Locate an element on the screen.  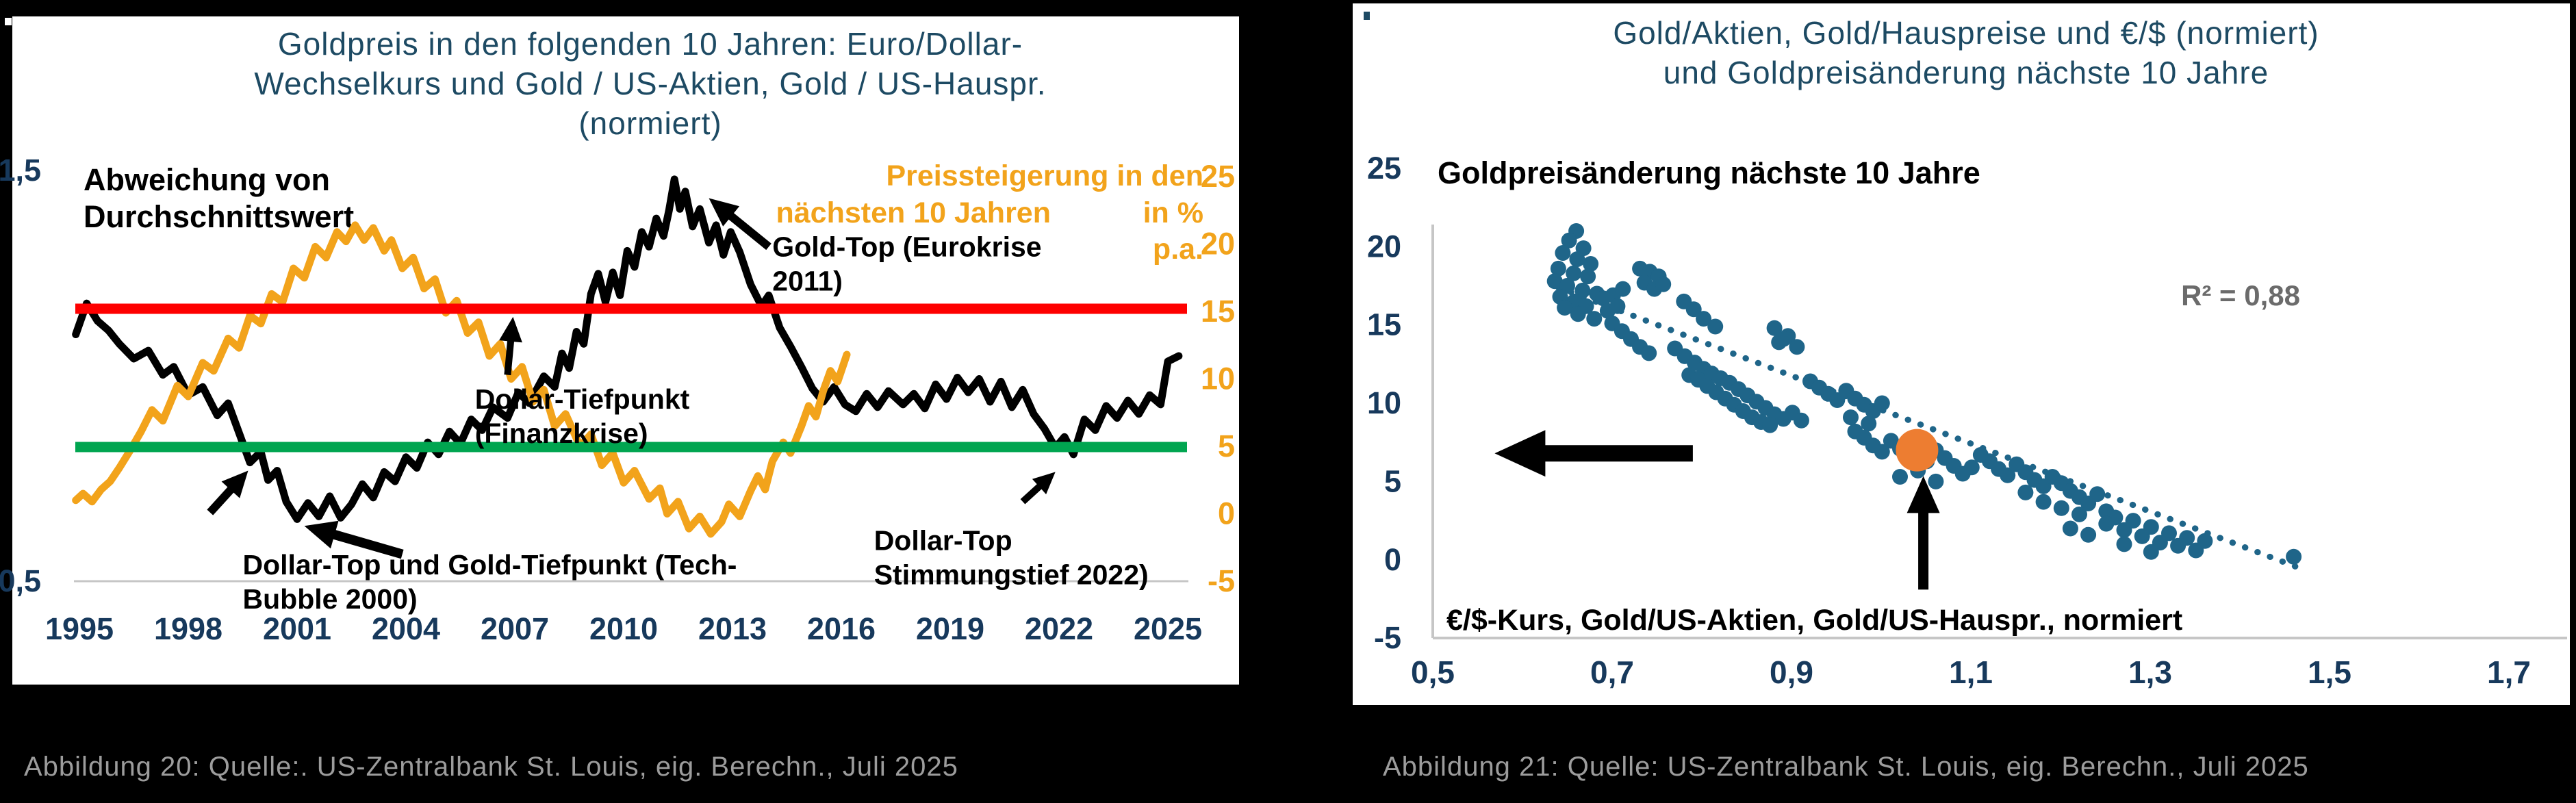
left-y-axis-label-top: 1,5 is located at coordinates (20, 171).